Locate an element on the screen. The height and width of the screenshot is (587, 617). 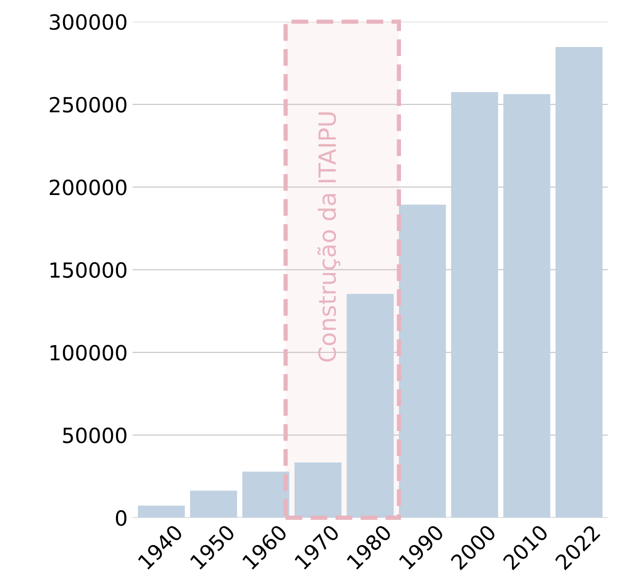
y-tick-label: 250000 is located at coordinates (88, 104).